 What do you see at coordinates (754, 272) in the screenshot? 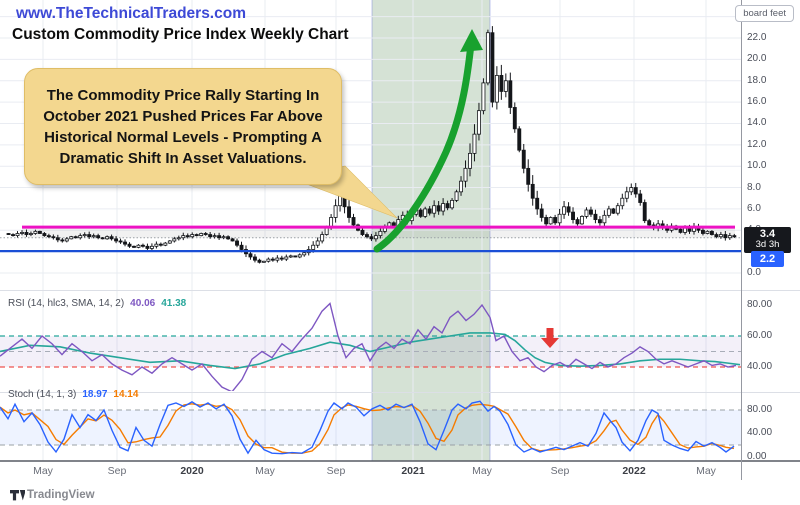
I see `price-tick: 0.0` at bounding box center [754, 272].